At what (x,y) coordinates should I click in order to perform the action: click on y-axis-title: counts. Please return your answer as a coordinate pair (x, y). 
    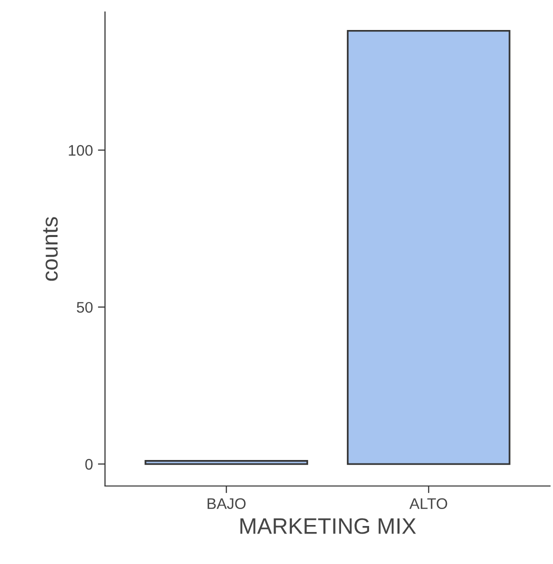
    Looking at the image, I should click on (50, 249).